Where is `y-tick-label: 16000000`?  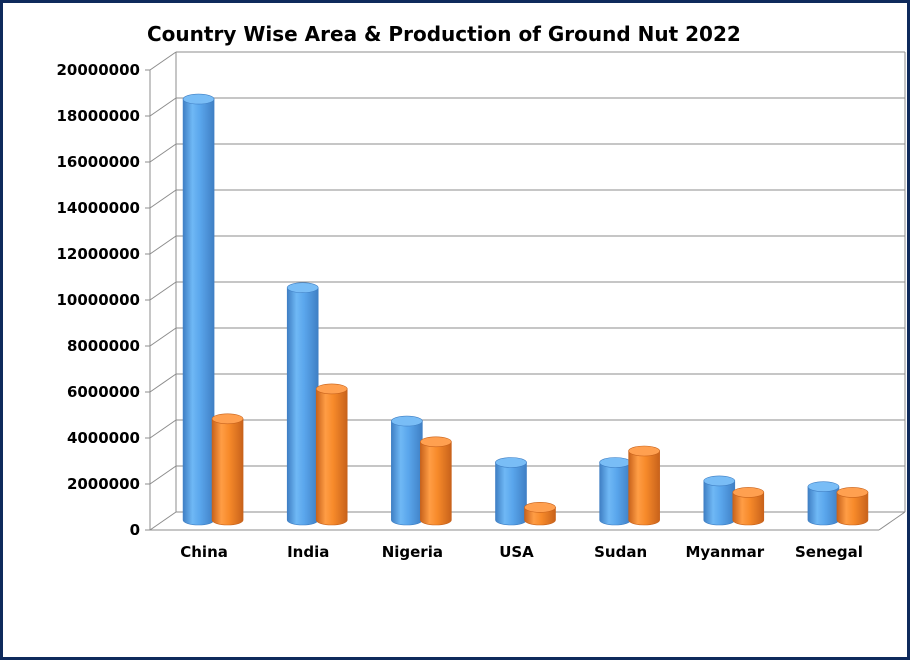 y-tick-label: 16000000 is located at coordinates (99, 162).